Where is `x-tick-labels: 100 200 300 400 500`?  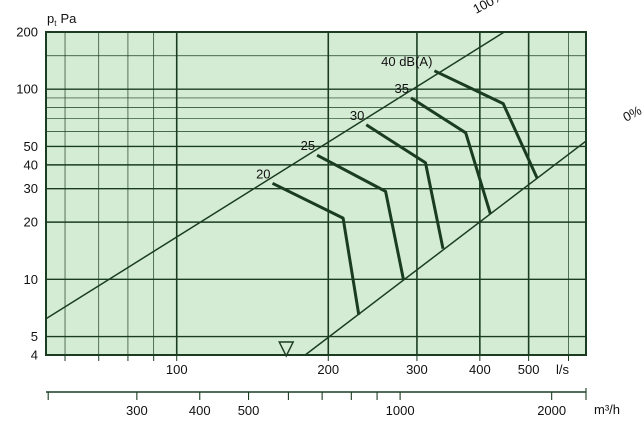
x-tick-labels: 100 200 300 400 500 is located at coordinates (316, 366).